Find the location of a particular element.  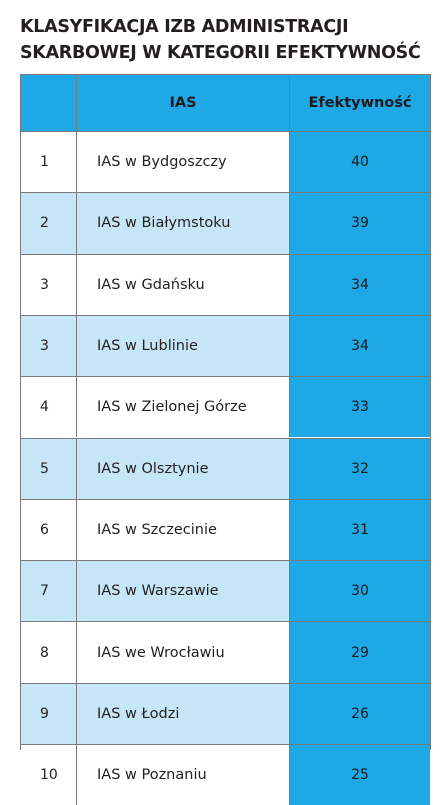

rank-cell: 10 is located at coordinates (49, 775).